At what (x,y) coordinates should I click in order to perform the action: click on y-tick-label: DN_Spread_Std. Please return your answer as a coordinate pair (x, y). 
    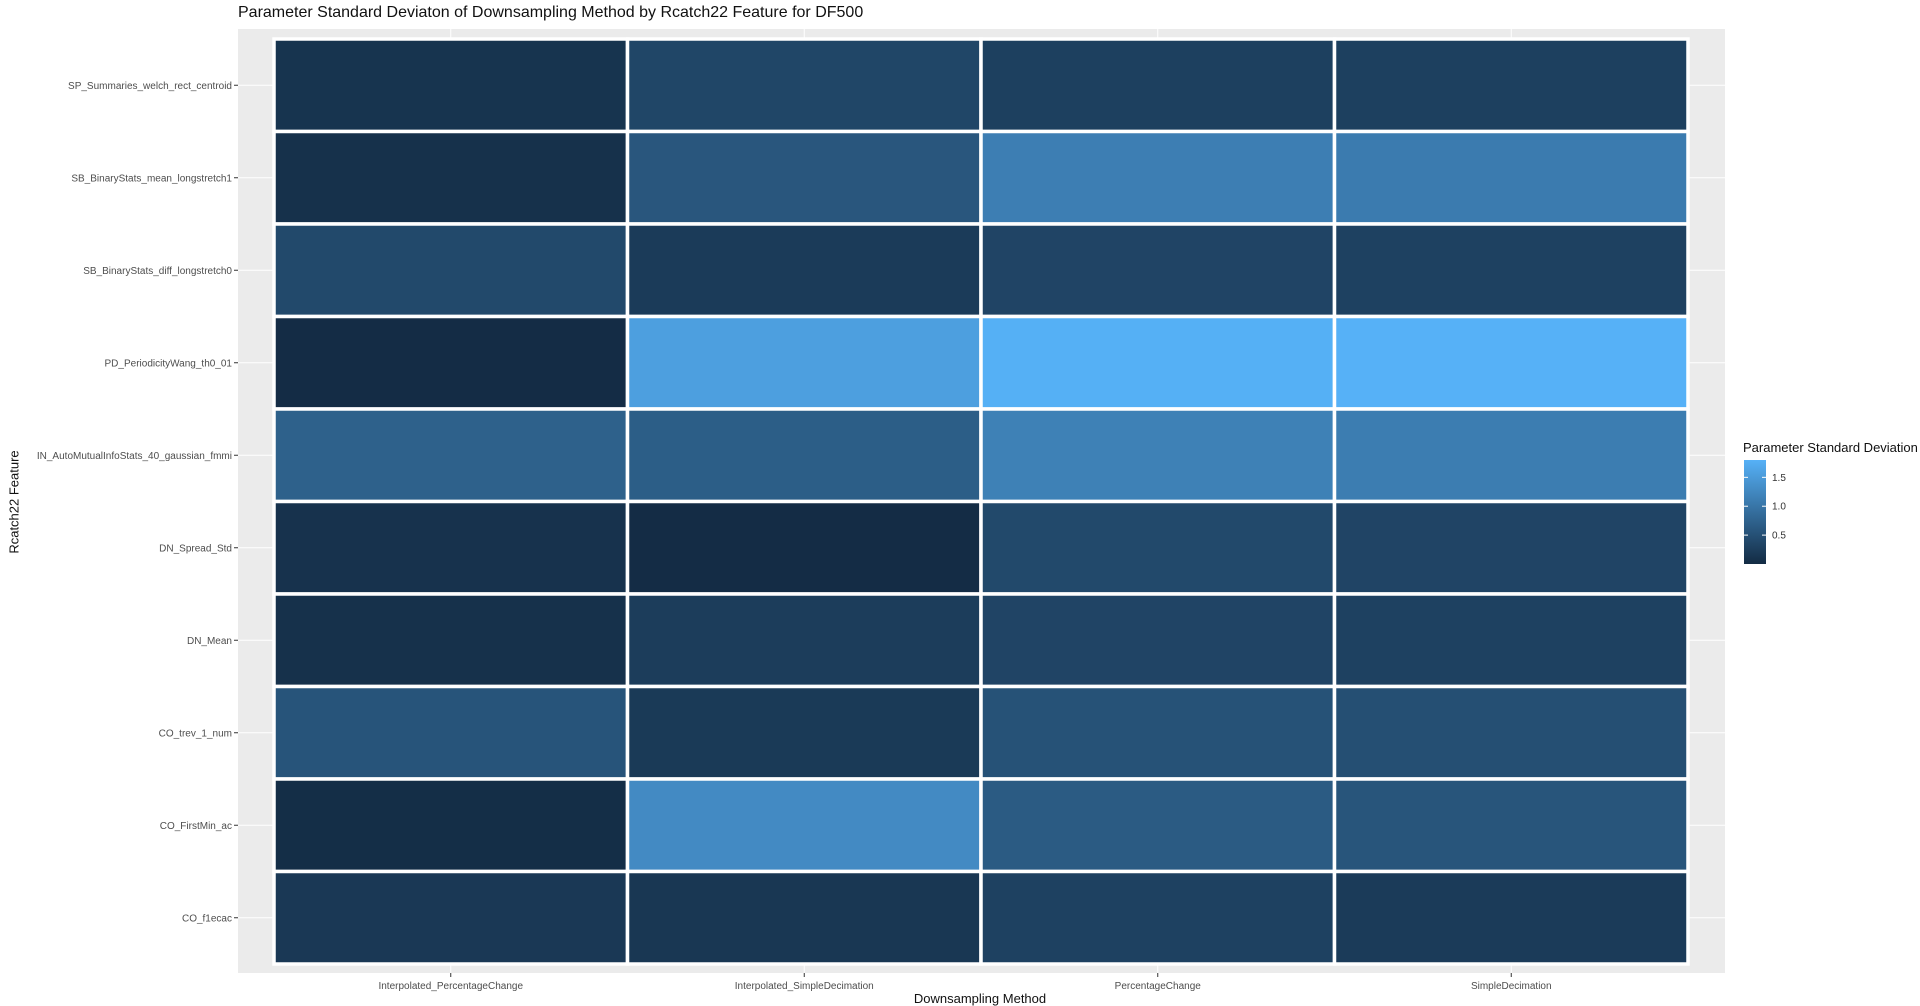
    Looking at the image, I should click on (195, 548).